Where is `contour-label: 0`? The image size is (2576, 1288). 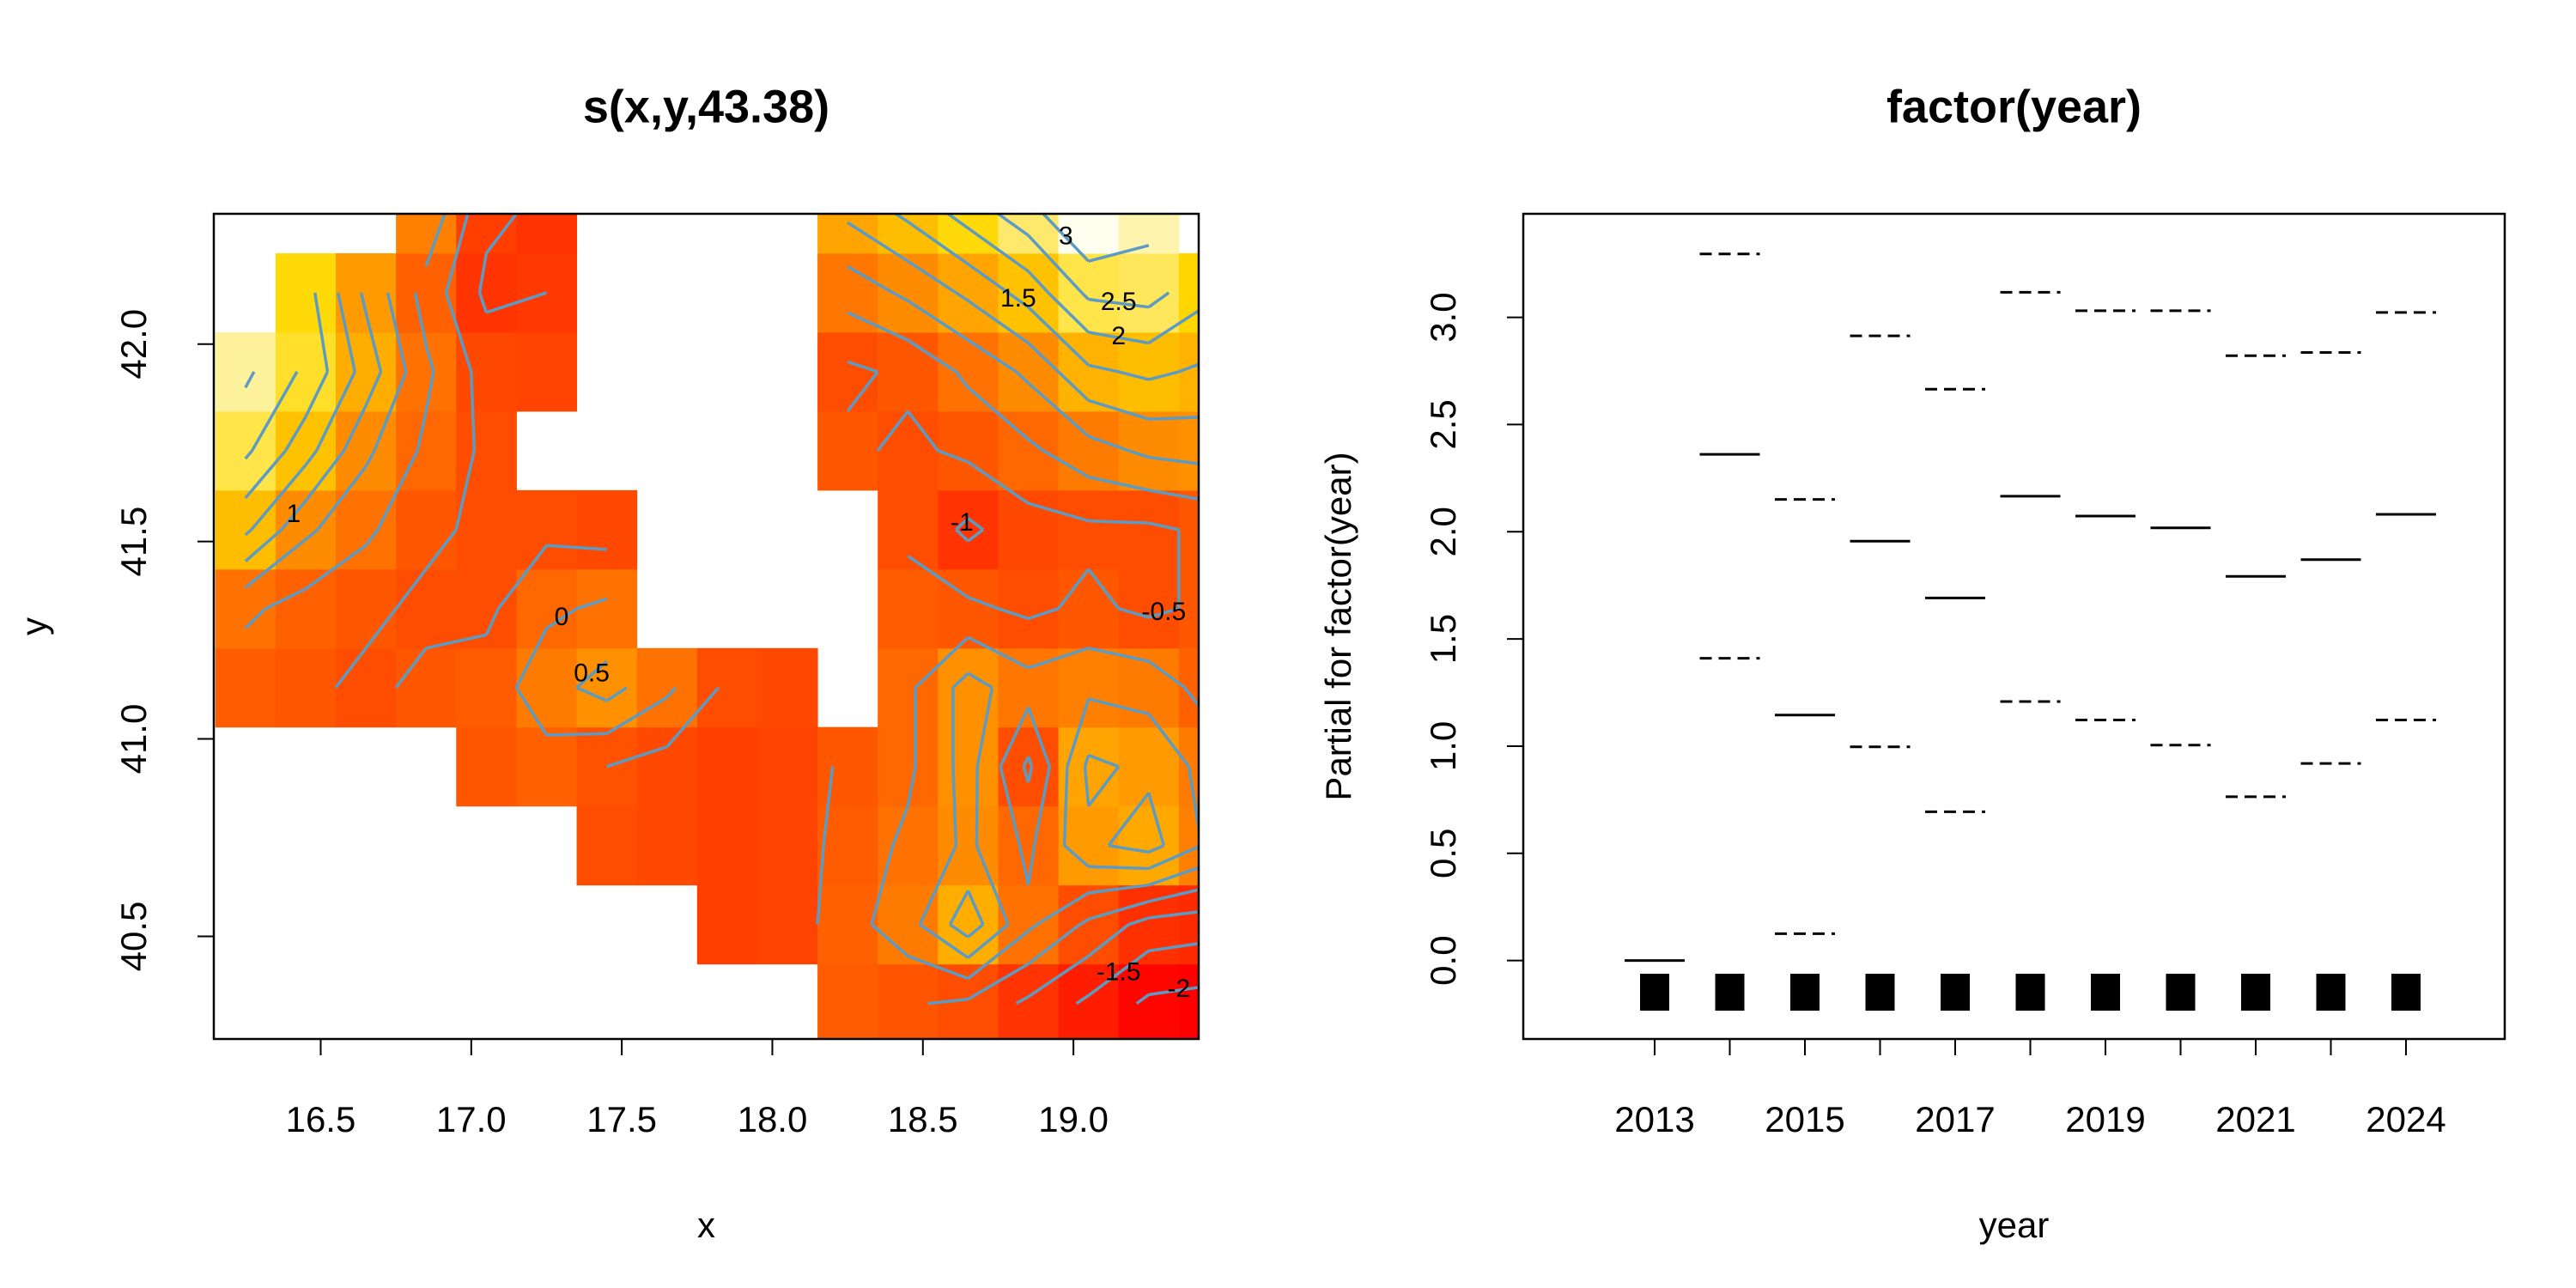
contour-label: 0 is located at coordinates (562, 617).